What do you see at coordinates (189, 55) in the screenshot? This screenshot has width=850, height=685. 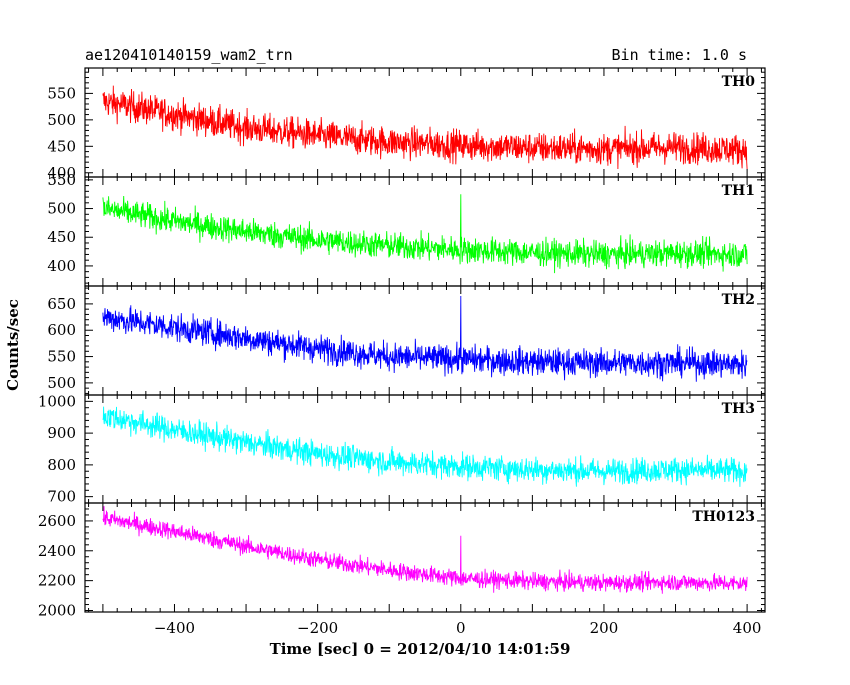 I see `chart-title: ae120410140159_wam2_trn` at bounding box center [189, 55].